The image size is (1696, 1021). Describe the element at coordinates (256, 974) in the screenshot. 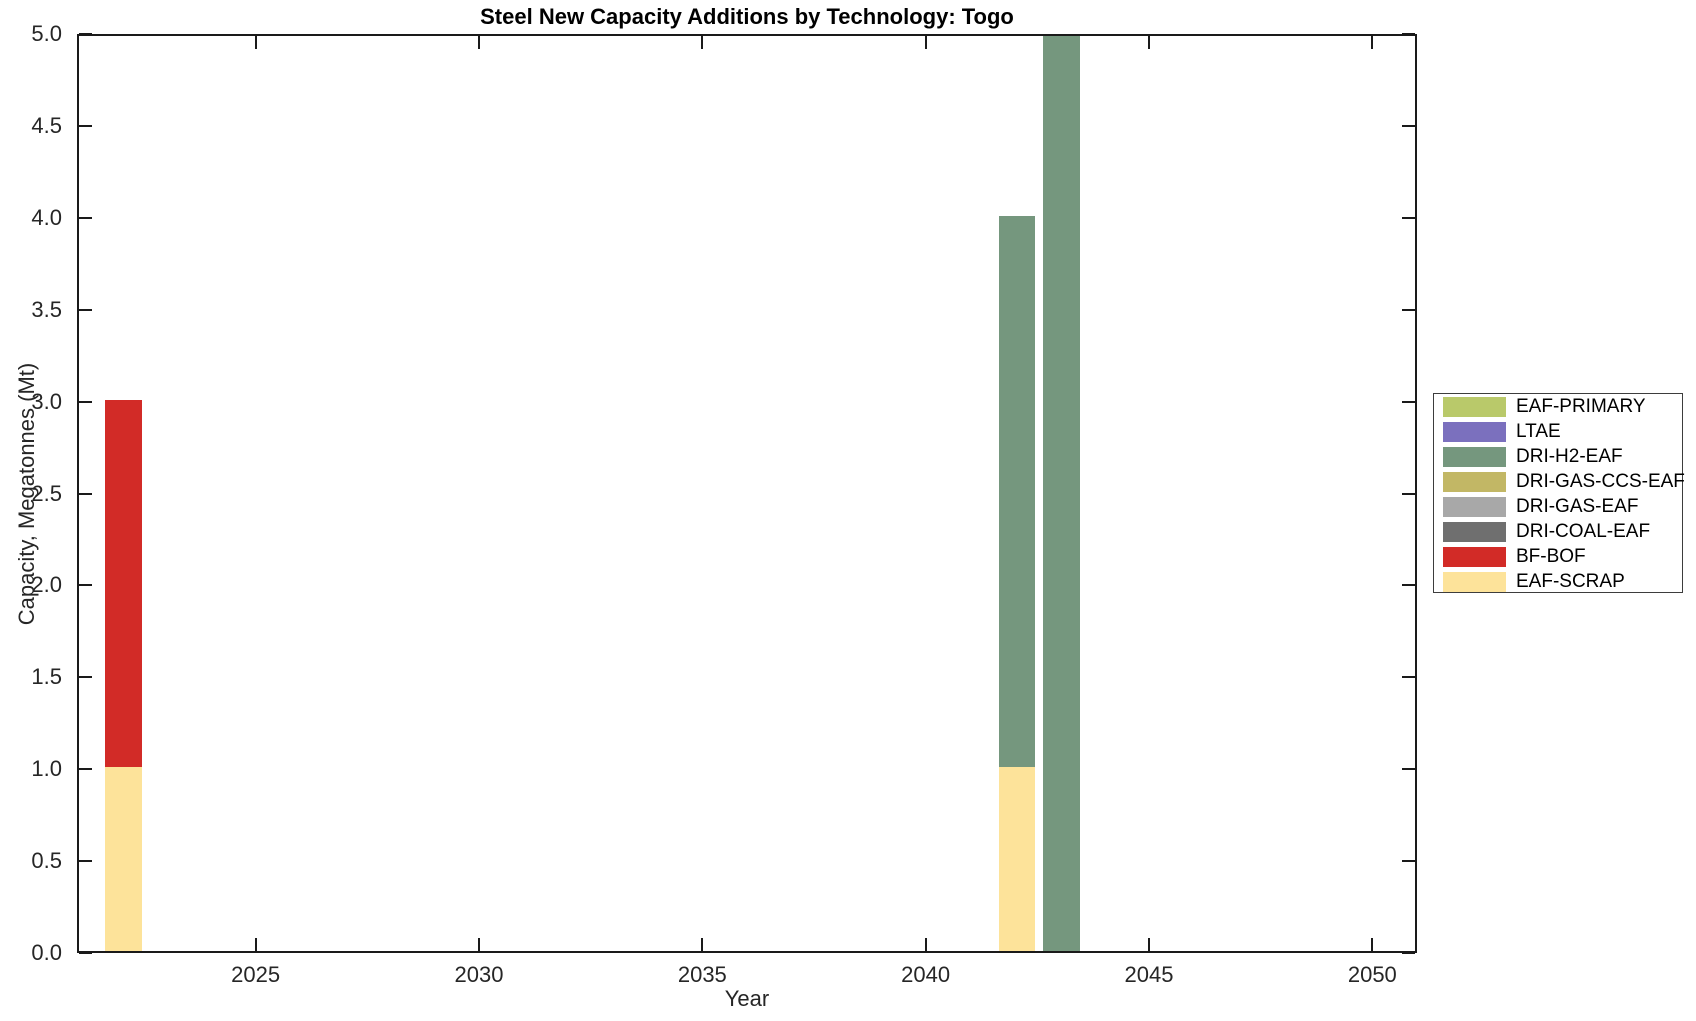

I see `x-tick-label-2025: 2025` at that location.